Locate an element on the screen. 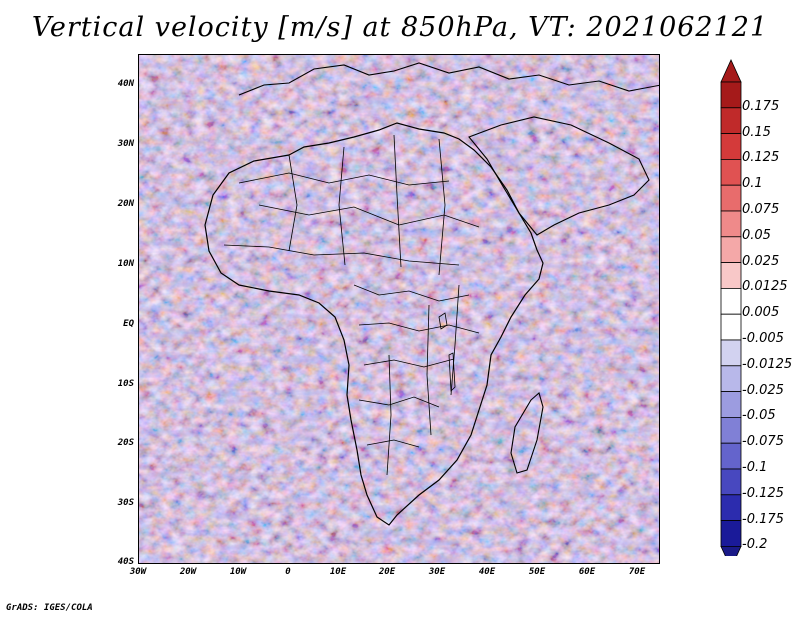  colorbar-level-label: -0.175 is located at coordinates (763, 519).